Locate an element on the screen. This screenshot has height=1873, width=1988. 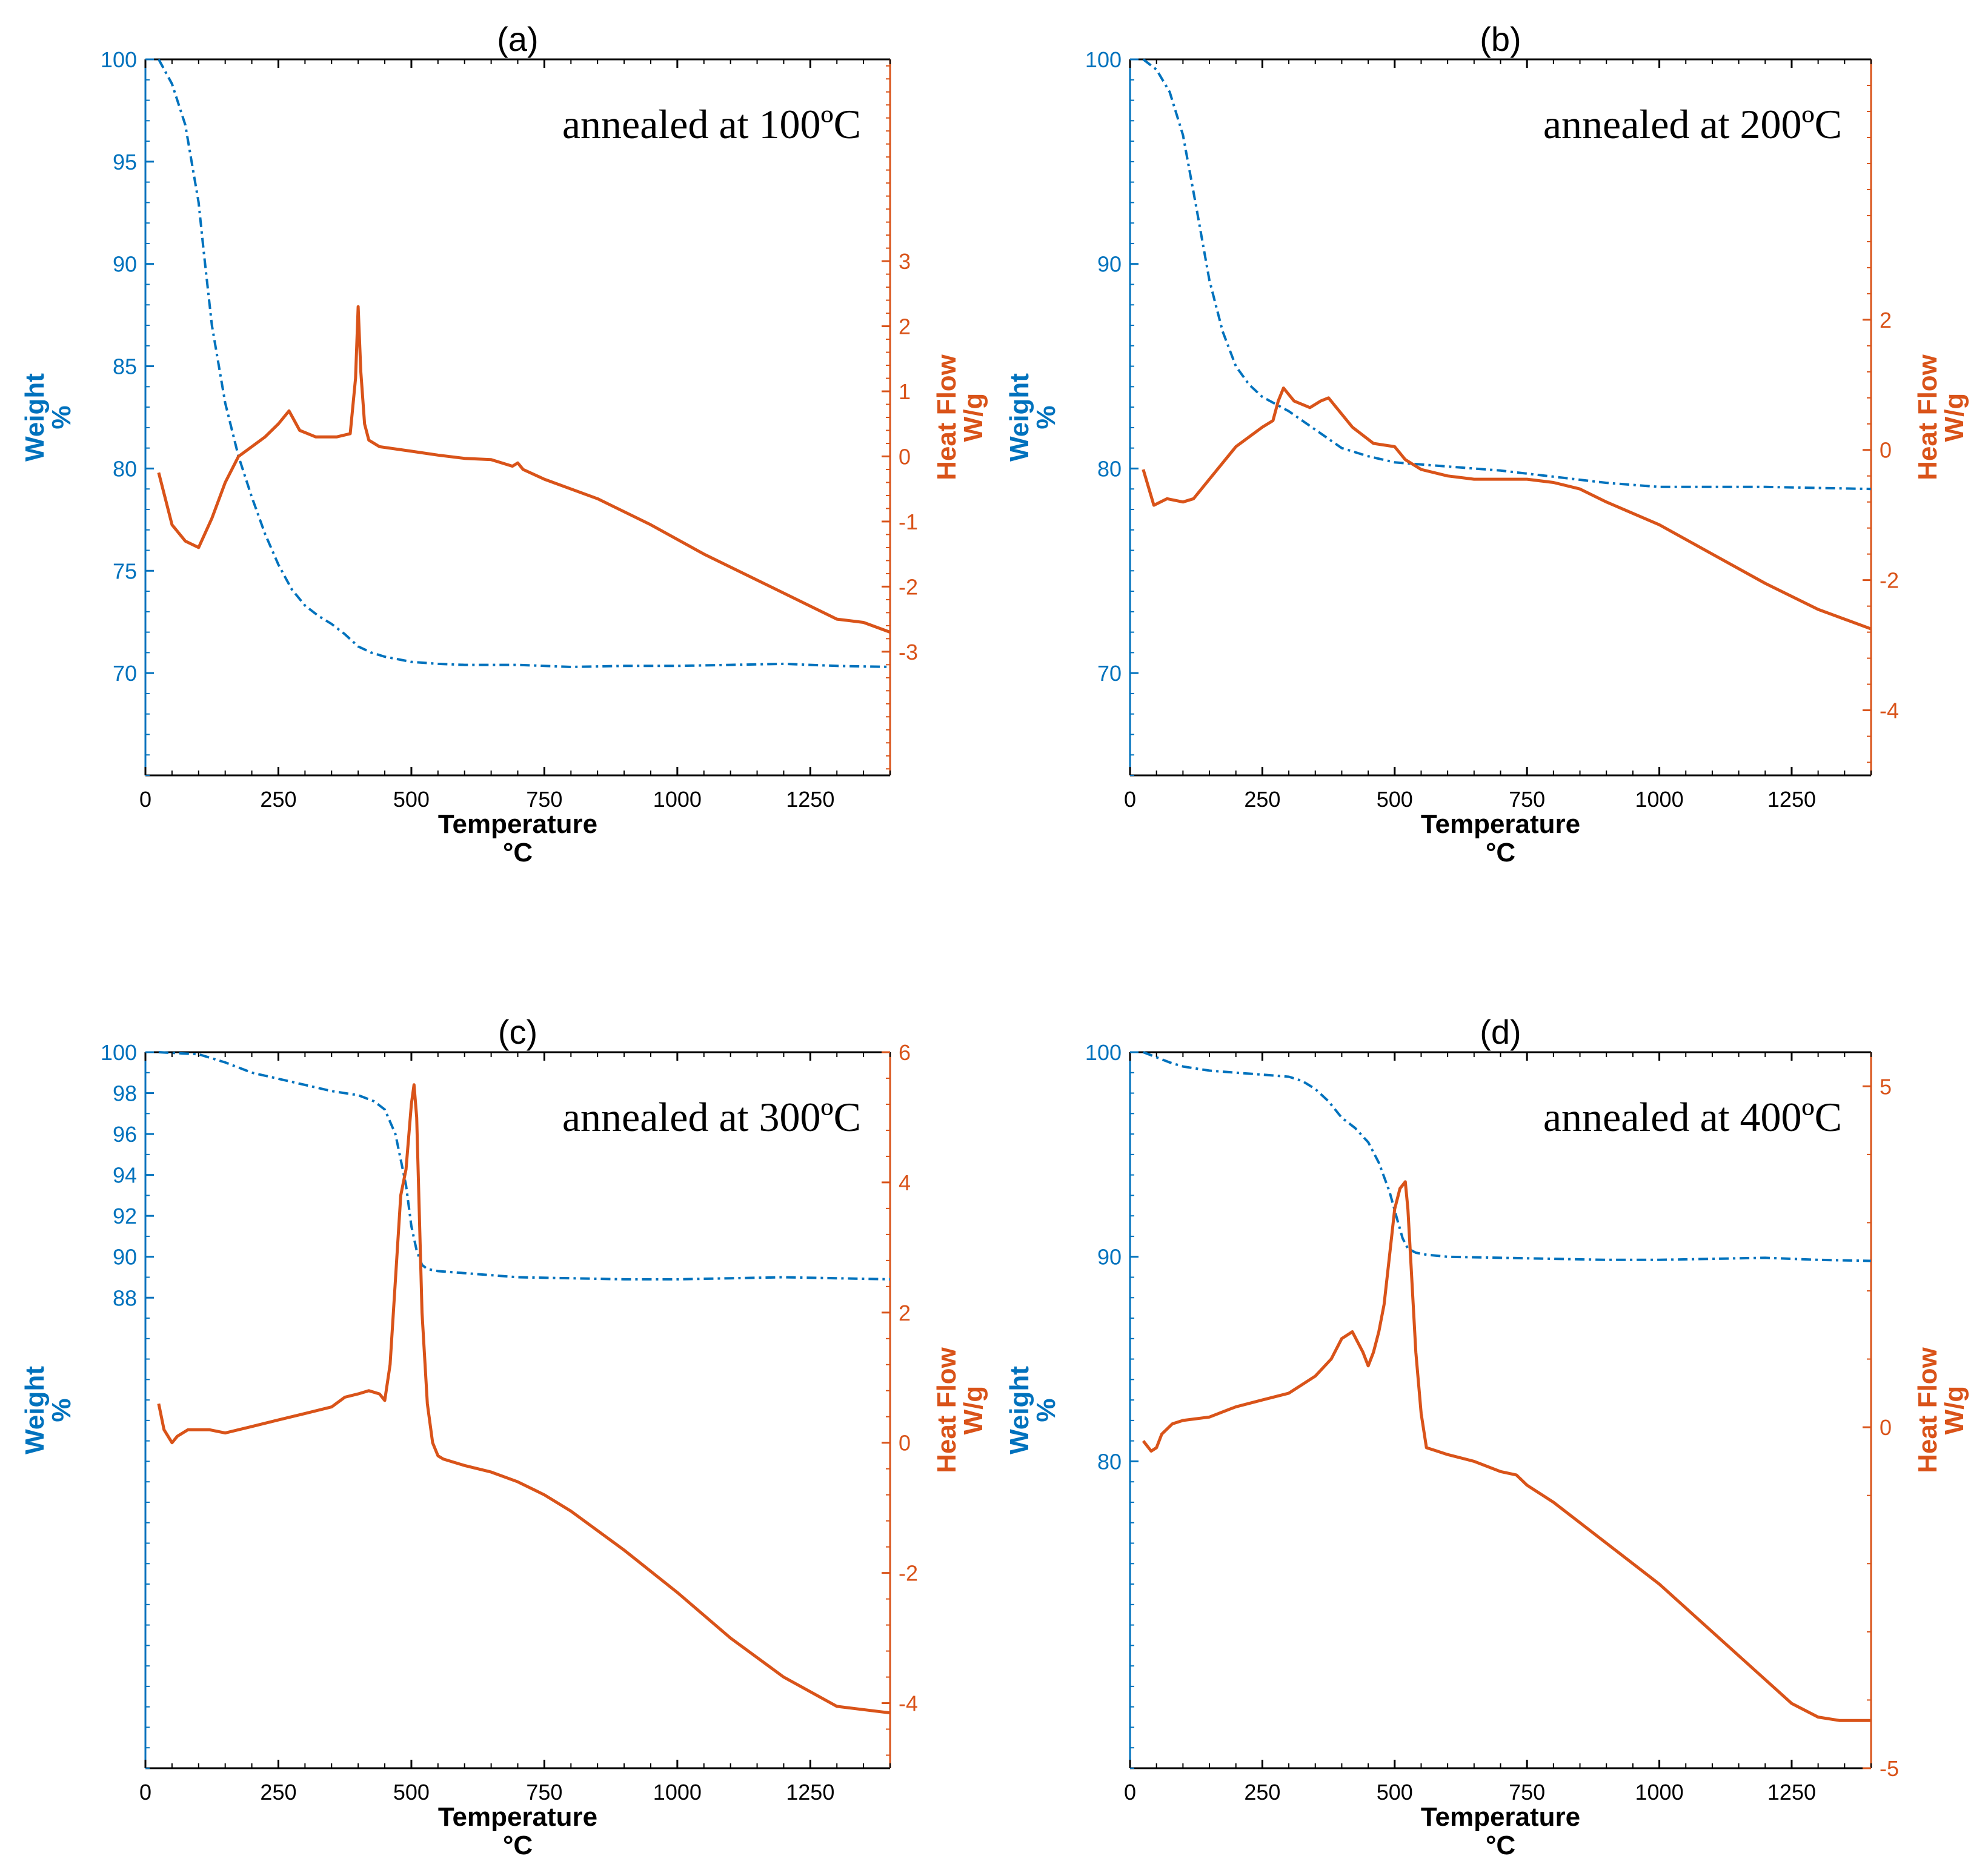
y-right-tick-label: -3 is located at coordinates (908, 652).